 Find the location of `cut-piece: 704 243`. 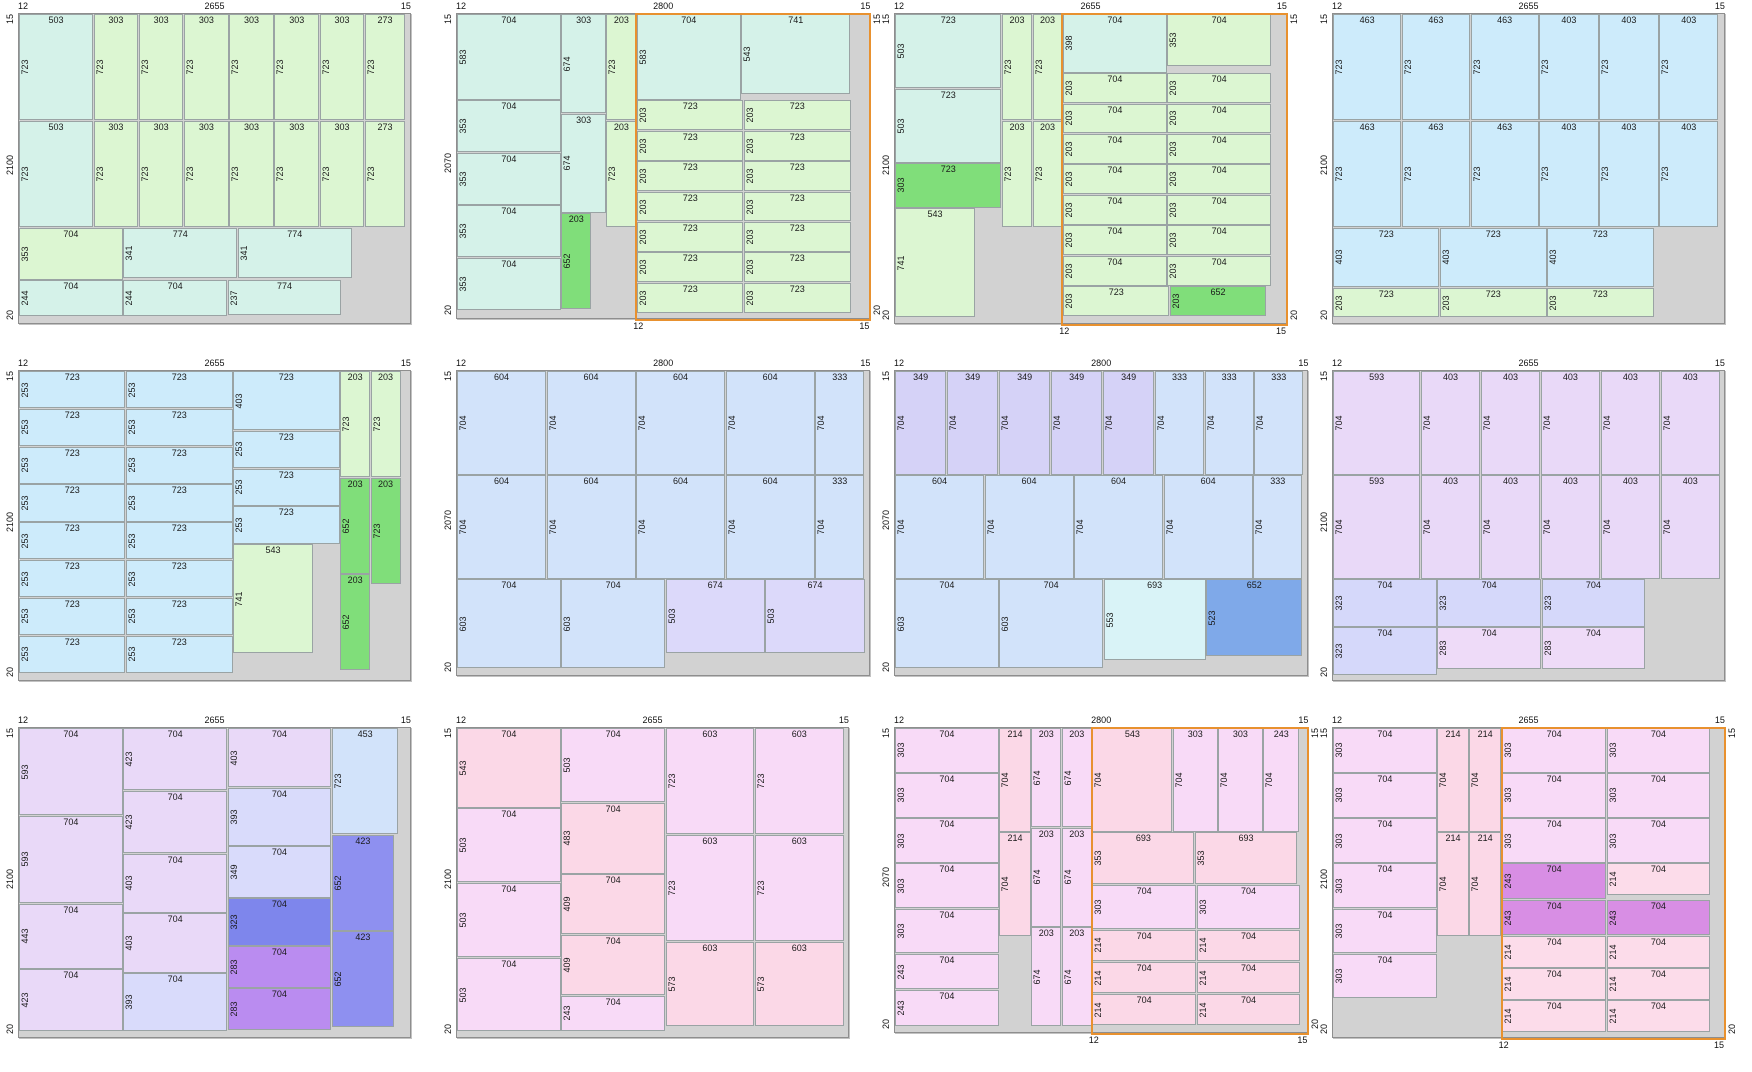

cut-piece: 704 243 is located at coordinates (947, 1008).